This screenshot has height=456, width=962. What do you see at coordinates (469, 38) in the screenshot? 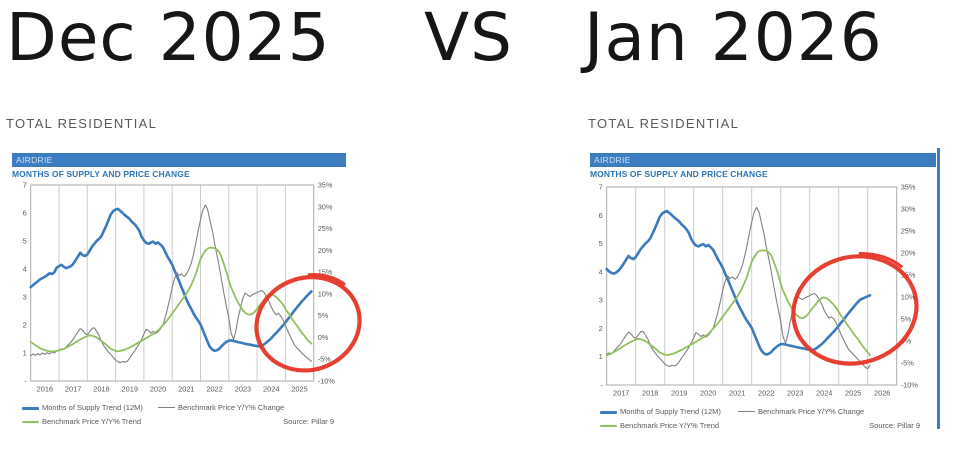
I see `comparison-title-vs: VS` at bounding box center [469, 38].